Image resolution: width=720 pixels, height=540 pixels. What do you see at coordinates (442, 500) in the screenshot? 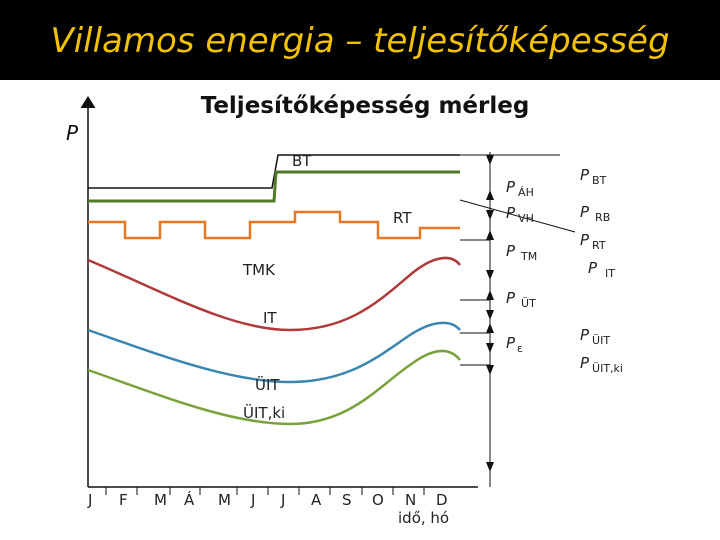
I see `month-label: D` at bounding box center [442, 500].